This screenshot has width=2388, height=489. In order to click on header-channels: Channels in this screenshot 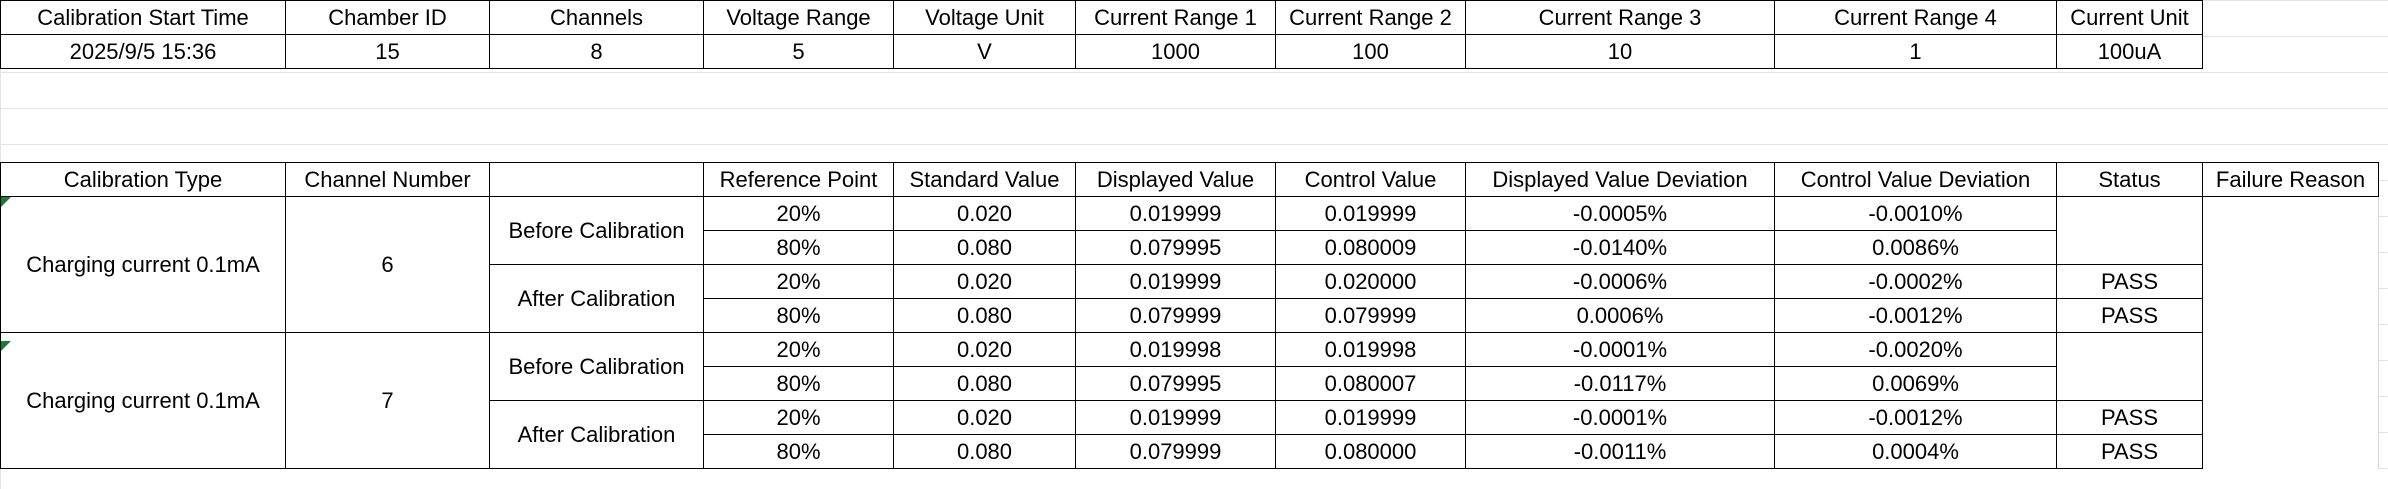, I will do `click(596, 17)`.